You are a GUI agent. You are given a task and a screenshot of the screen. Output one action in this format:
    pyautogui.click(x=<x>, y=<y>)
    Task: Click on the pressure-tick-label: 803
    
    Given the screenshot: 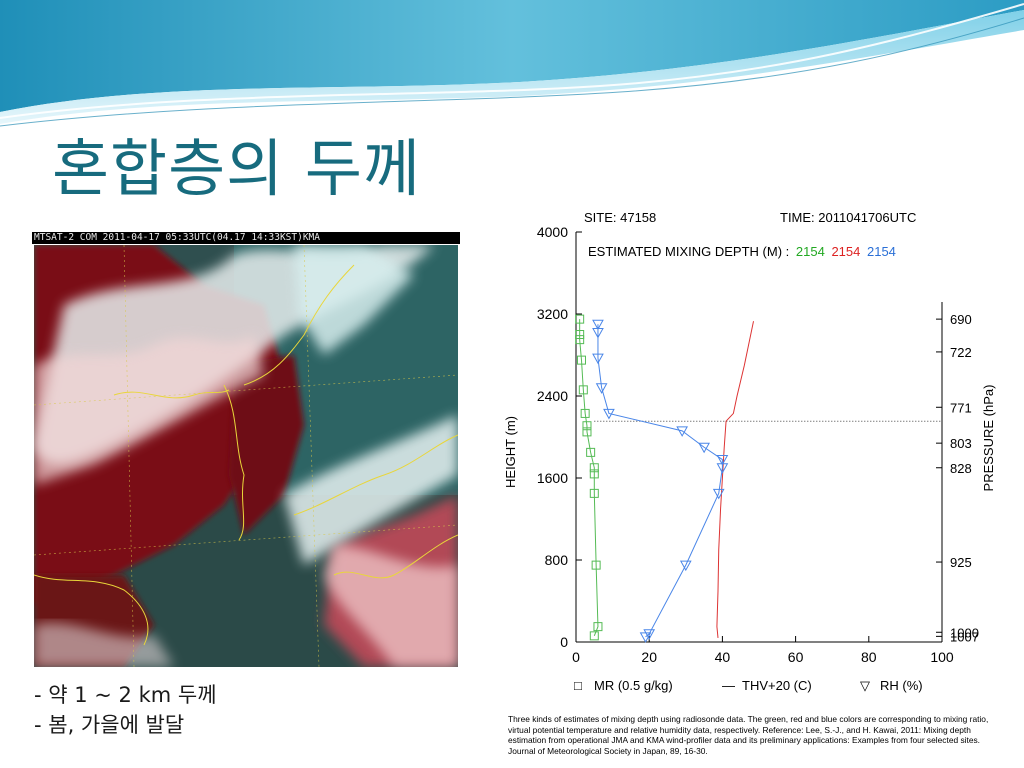 What is the action you would take?
    pyautogui.click(x=961, y=443)
    